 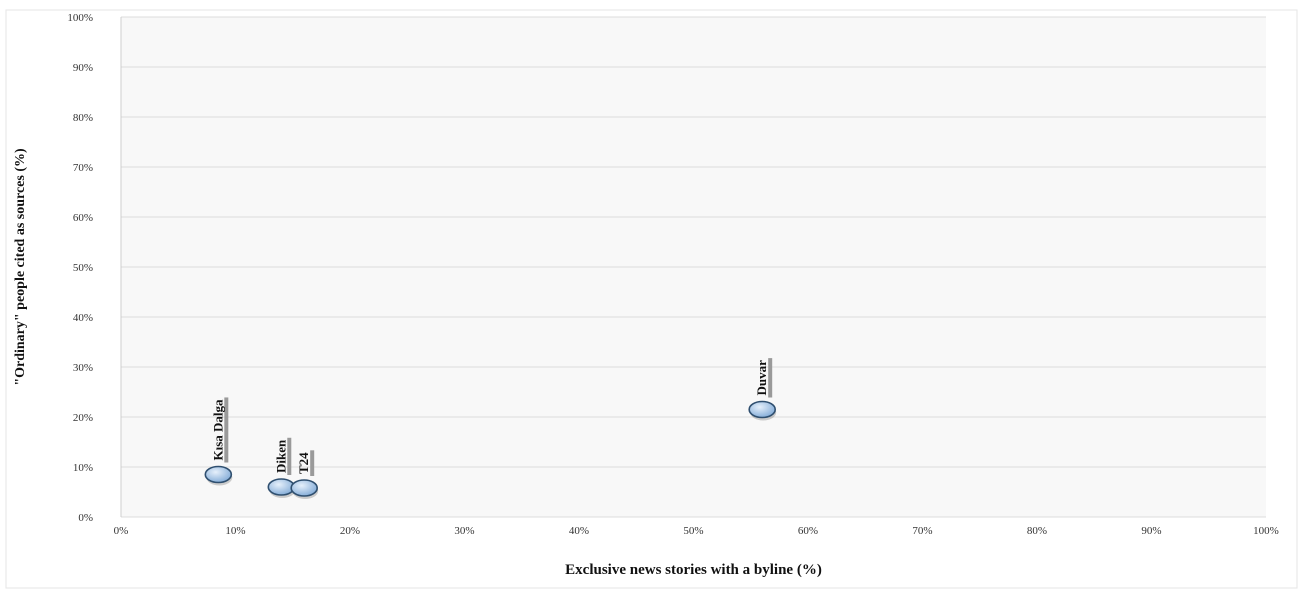 I want to click on point-labels: Kısa Dalga Diken T24 Duvar, so click(x=491, y=417).